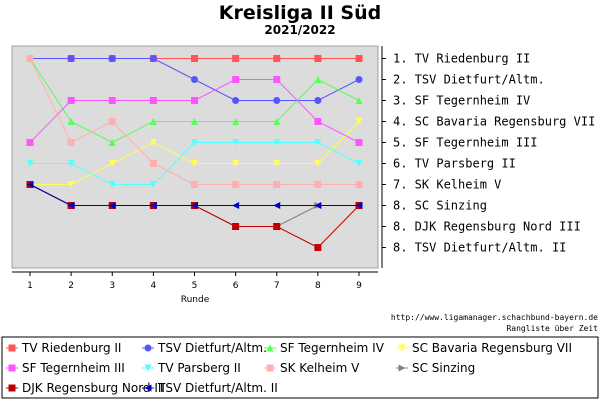 The height and width of the screenshot is (400, 600). I want to click on standing-label: 8. TSV Dietfurt/Altm. II, so click(479, 248).